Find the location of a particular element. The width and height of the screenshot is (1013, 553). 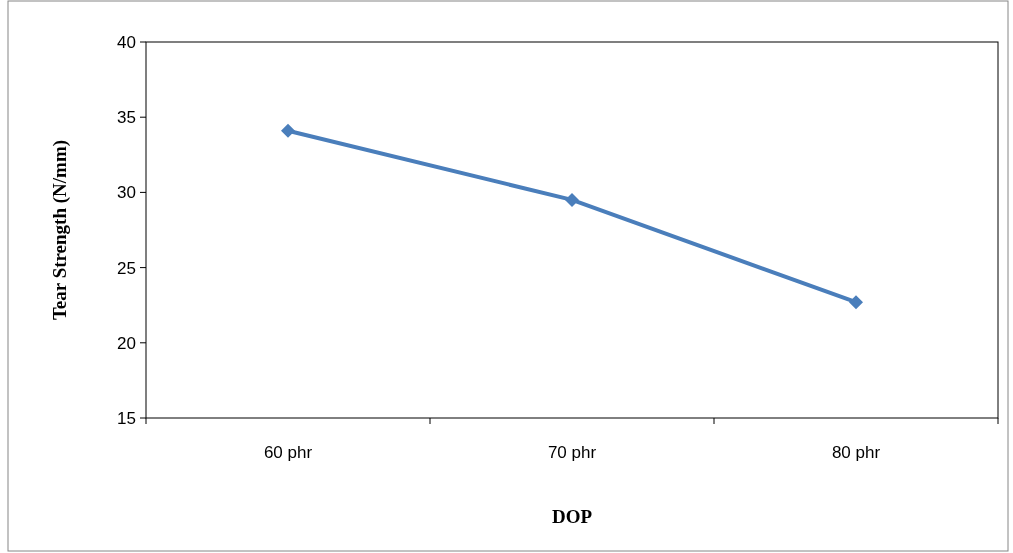

y-tick-label: 35 is located at coordinates (126, 118).